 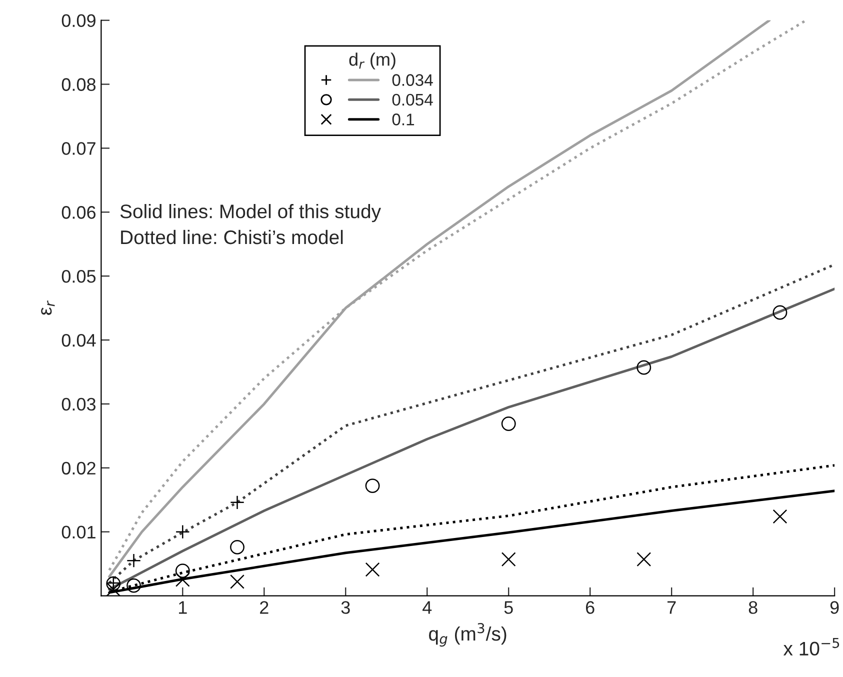 What do you see at coordinates (264, 607) in the screenshot?
I see `x-tick-label: 2` at bounding box center [264, 607].